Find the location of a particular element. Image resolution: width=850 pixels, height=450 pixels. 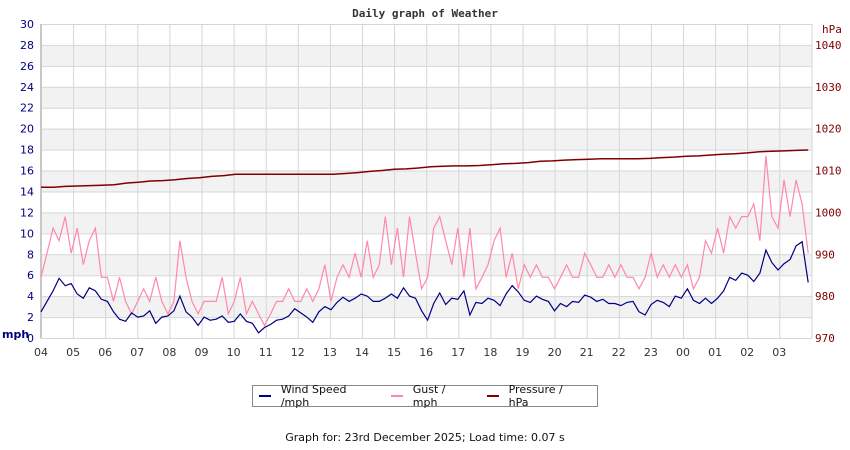

svg-text: 07 is located at coordinates (137, 352).